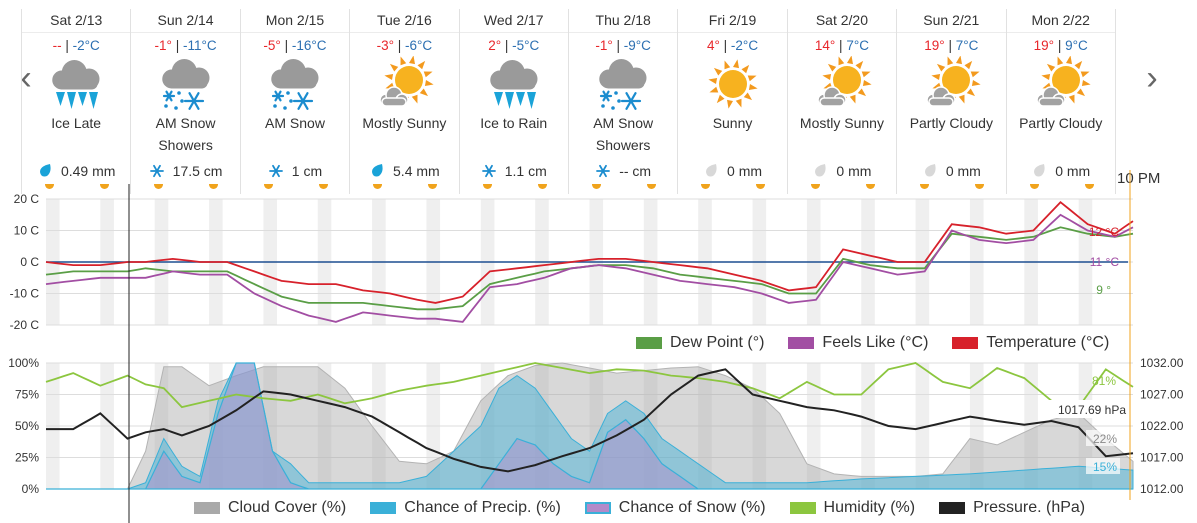 Image resolution: width=1197 pixels, height=523 pixels. What do you see at coordinates (514, 45) in the screenshot?
I see `day-temperatures: 2° | -5°C` at bounding box center [514, 45].